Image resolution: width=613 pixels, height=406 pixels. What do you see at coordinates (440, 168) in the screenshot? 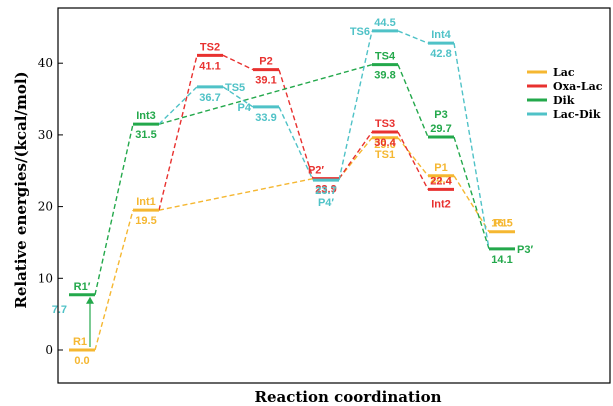
I see `label-p1: P1` at bounding box center [440, 168].